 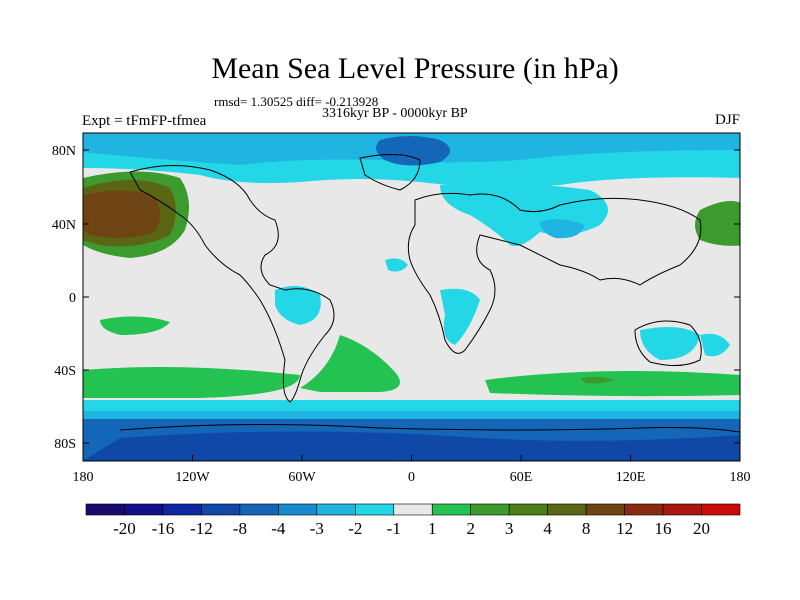 I want to click on lon-label: 0, so click(x=411, y=477).